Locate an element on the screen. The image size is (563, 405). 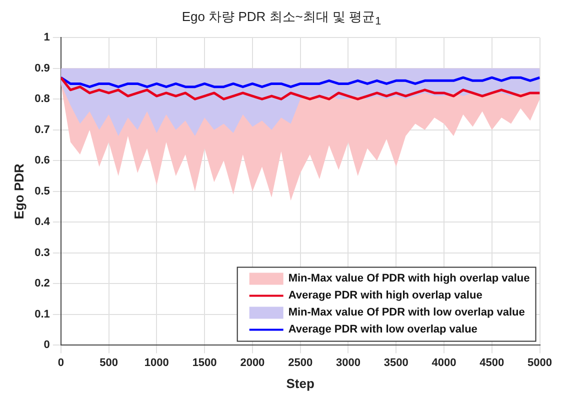
x-tick-label: 0 is located at coordinates (61, 362).